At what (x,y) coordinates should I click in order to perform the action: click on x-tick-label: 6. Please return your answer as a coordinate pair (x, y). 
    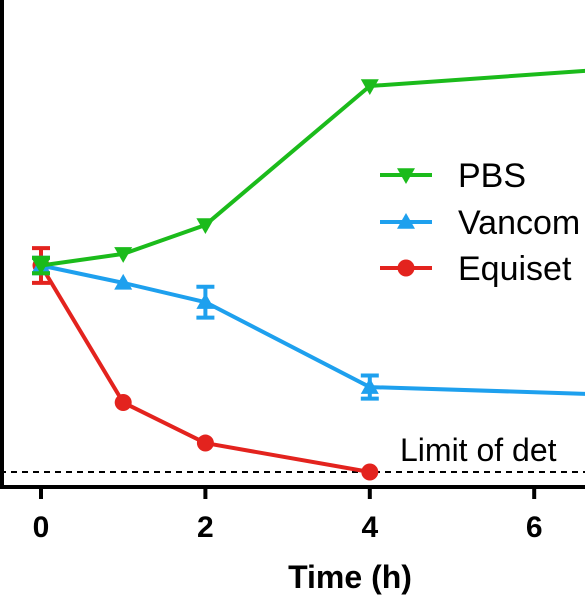
    Looking at the image, I should click on (534, 527).